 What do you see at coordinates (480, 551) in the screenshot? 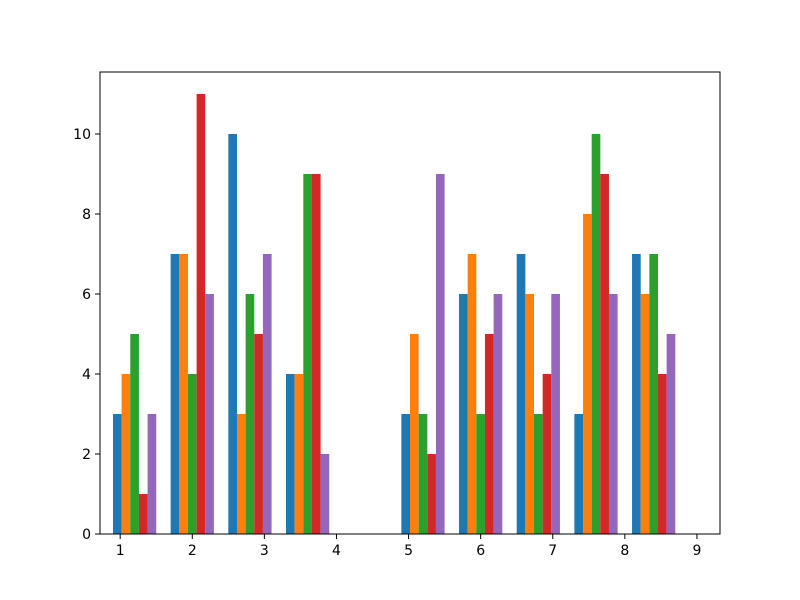
I see `x-tick-label: 6` at bounding box center [480, 551].